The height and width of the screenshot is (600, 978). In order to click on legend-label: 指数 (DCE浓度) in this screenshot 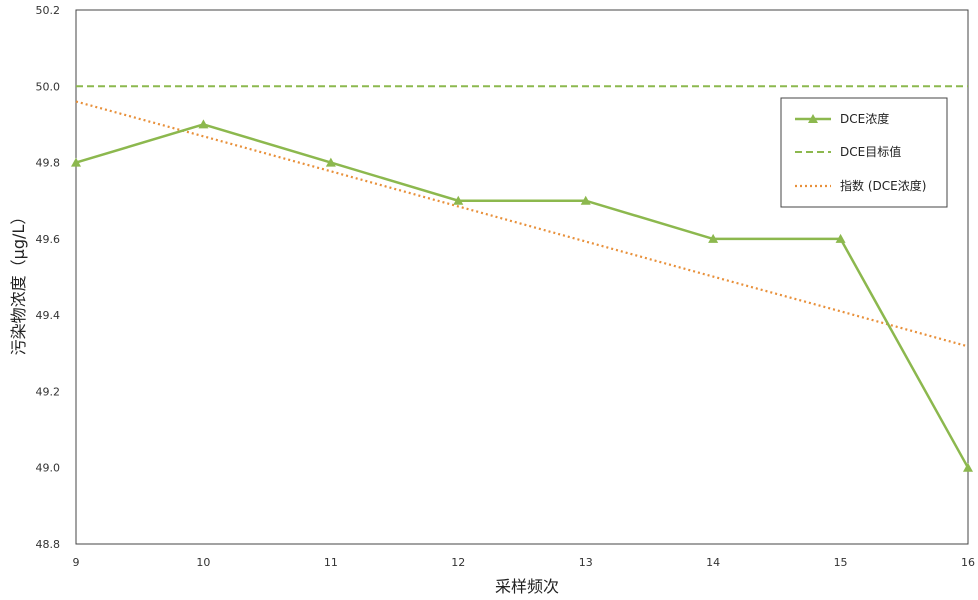, I will do `click(883, 185)`.